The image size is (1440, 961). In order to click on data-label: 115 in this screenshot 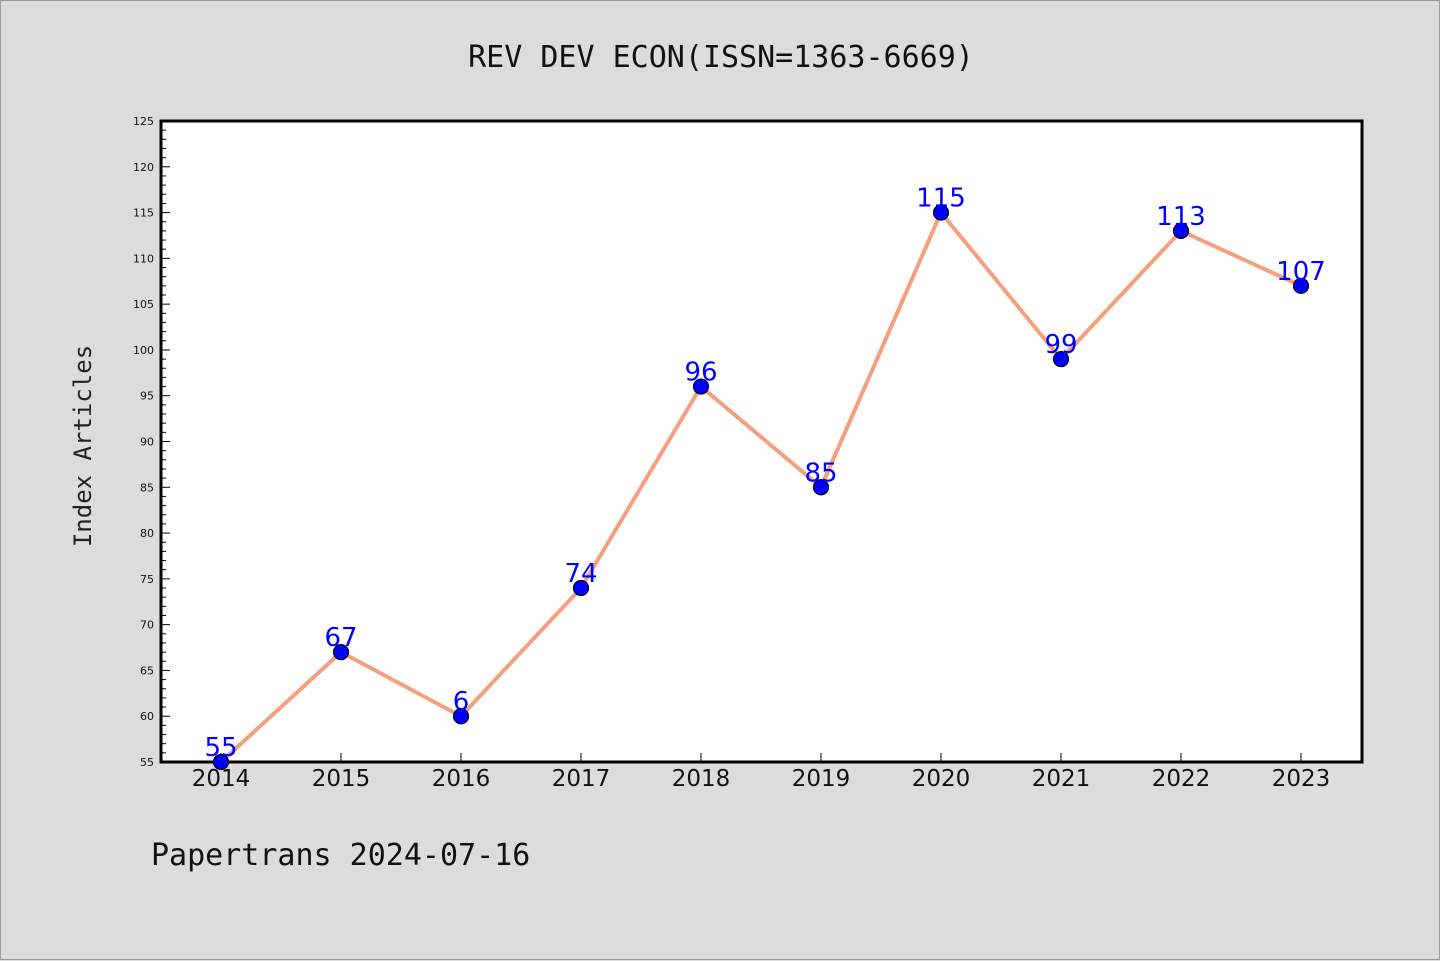, I will do `click(941, 199)`.